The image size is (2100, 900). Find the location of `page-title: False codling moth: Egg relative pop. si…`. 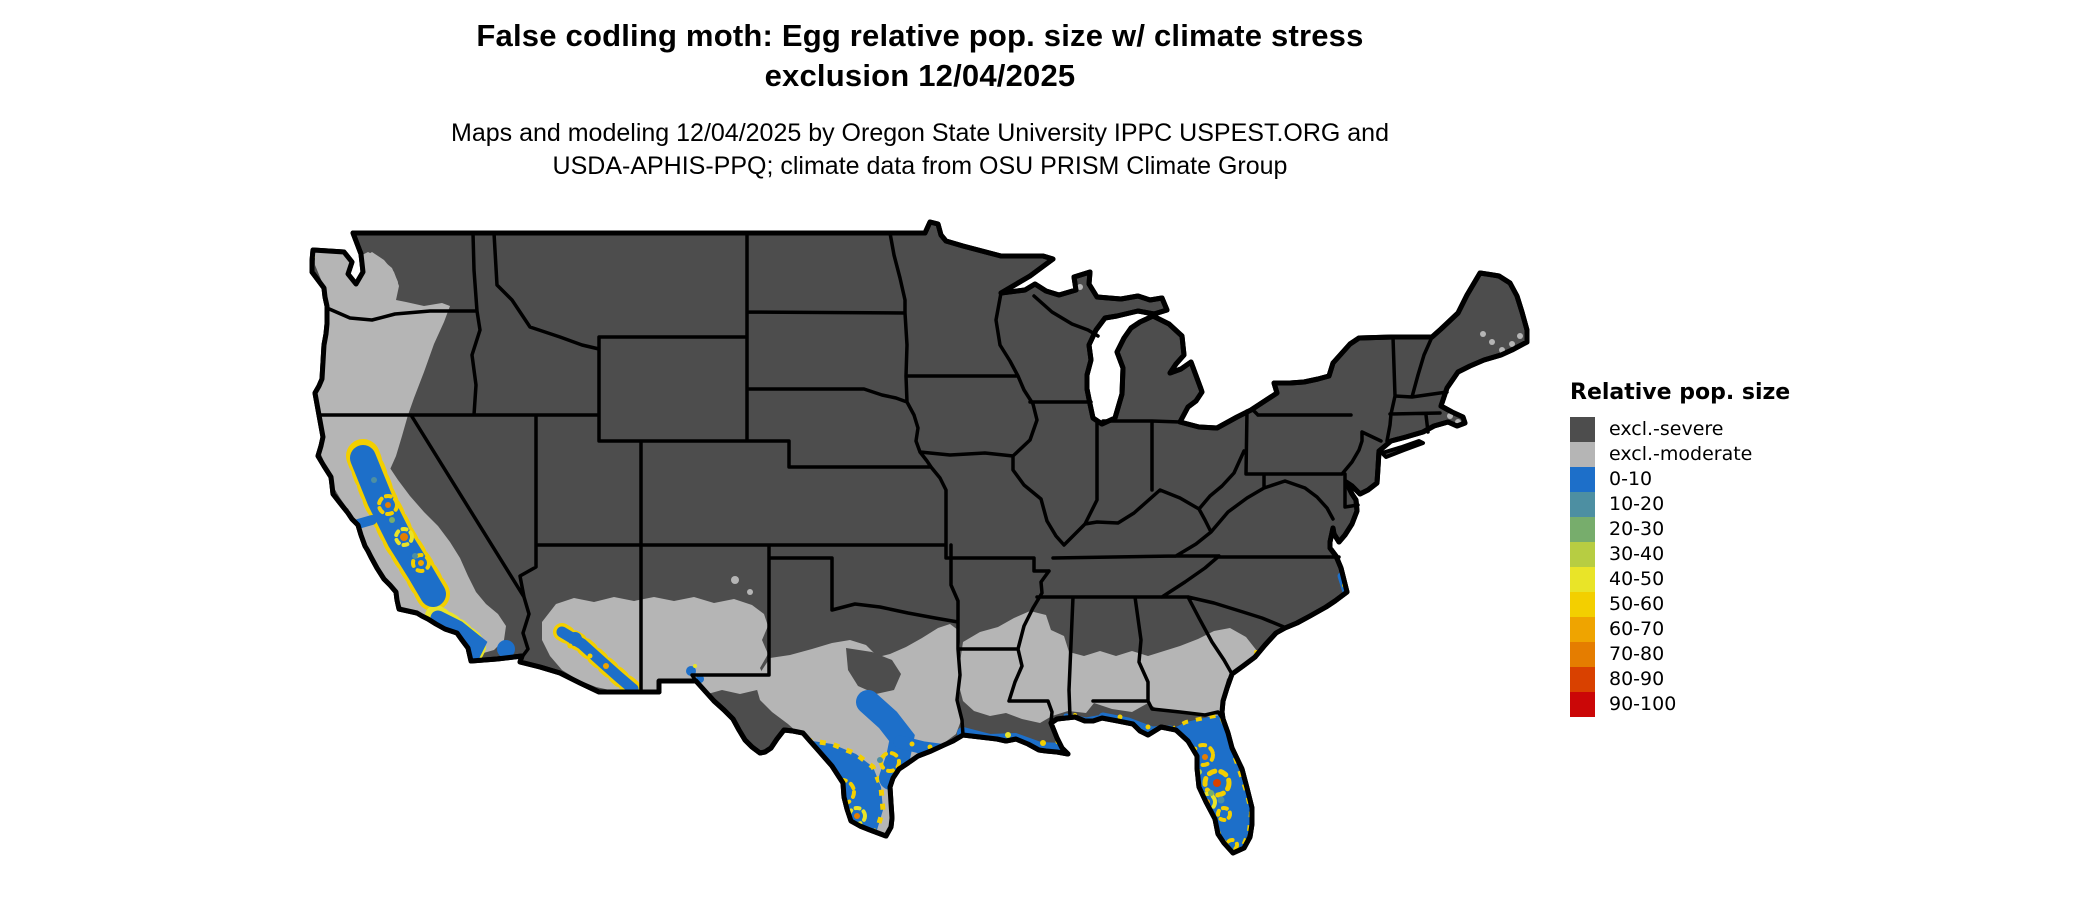

page-title: False codling moth: Egg relative pop. si… is located at coordinates (920, 56).